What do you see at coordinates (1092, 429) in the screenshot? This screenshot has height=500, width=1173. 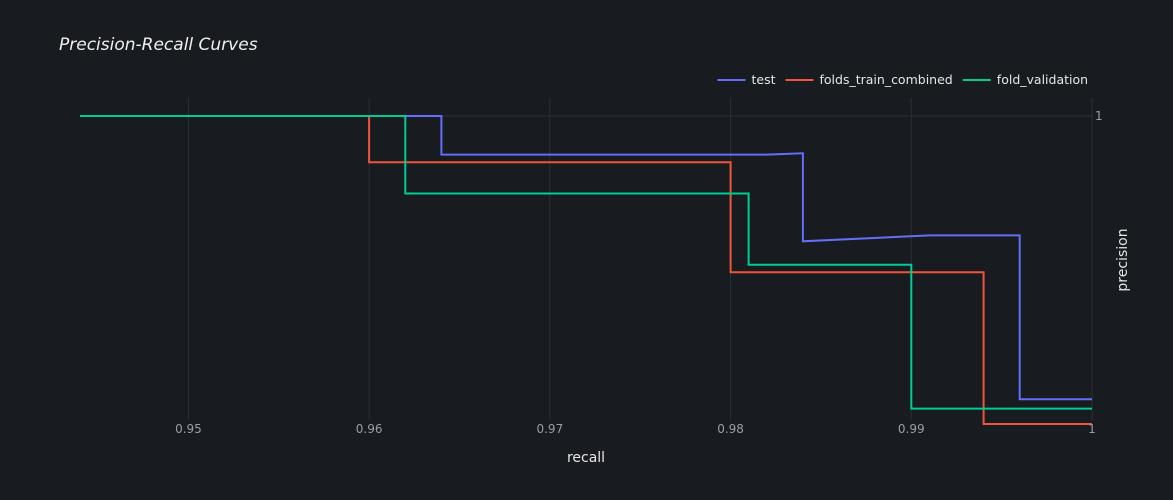 I see `x-tick-label: 1` at bounding box center [1092, 429].